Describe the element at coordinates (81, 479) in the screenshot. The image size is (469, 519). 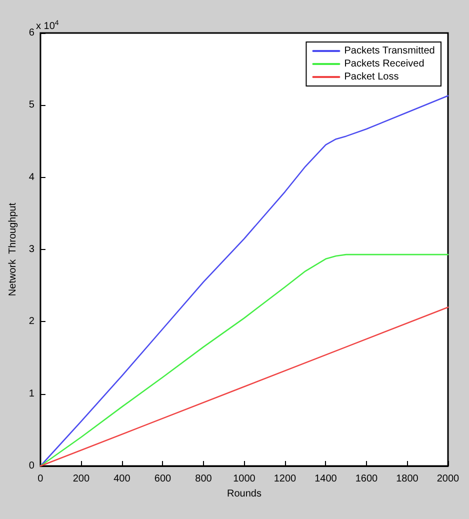
I see `x-tick-label: 200` at that location.